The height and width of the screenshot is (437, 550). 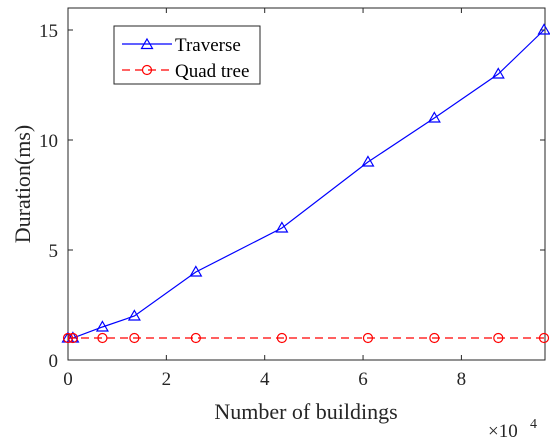 I want to click on legend-box, so click(x=187, y=55).